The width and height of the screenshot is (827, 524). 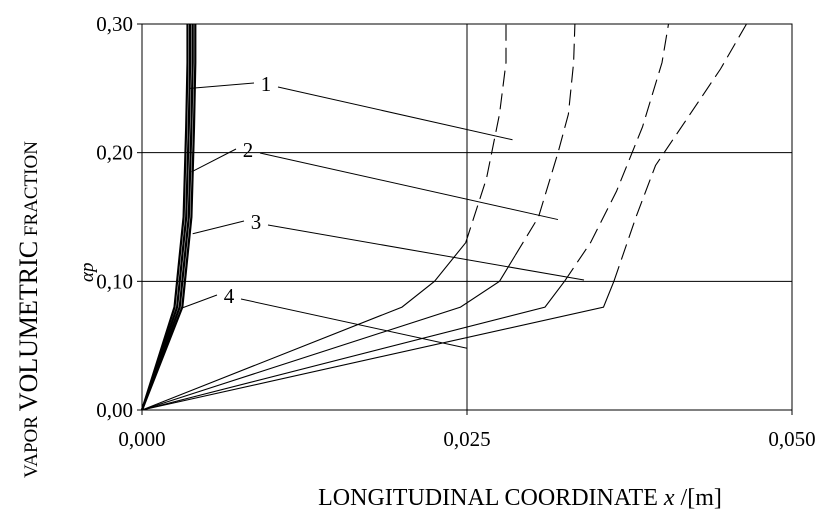 I want to click on y-tick-label-3: 0,30, so click(x=114, y=24).